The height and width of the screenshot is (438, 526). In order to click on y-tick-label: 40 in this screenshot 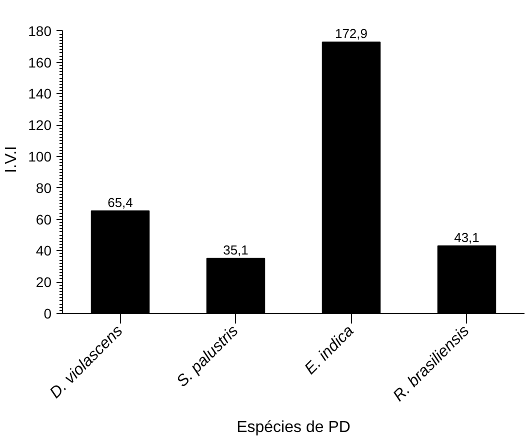, I will do `click(44, 250)`.